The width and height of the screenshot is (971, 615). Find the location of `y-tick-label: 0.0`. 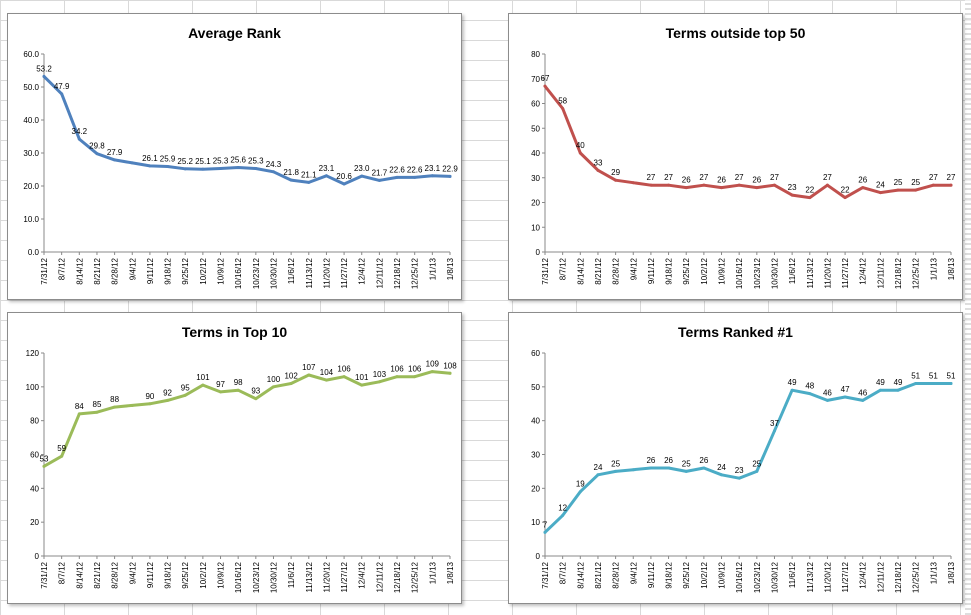

y-tick-label: 0.0 is located at coordinates (34, 252).